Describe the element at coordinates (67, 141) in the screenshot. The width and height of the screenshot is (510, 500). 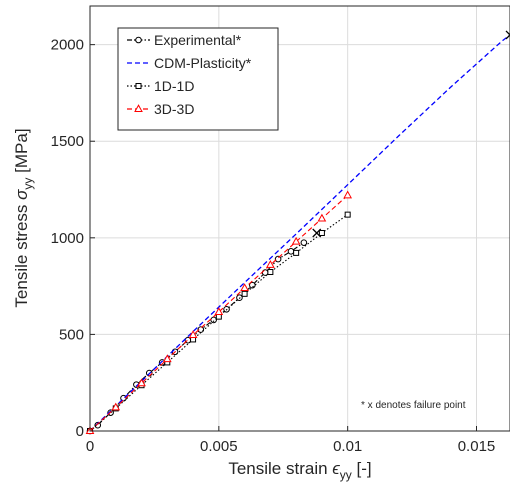
I see `y-tick-label: 1500` at that location.